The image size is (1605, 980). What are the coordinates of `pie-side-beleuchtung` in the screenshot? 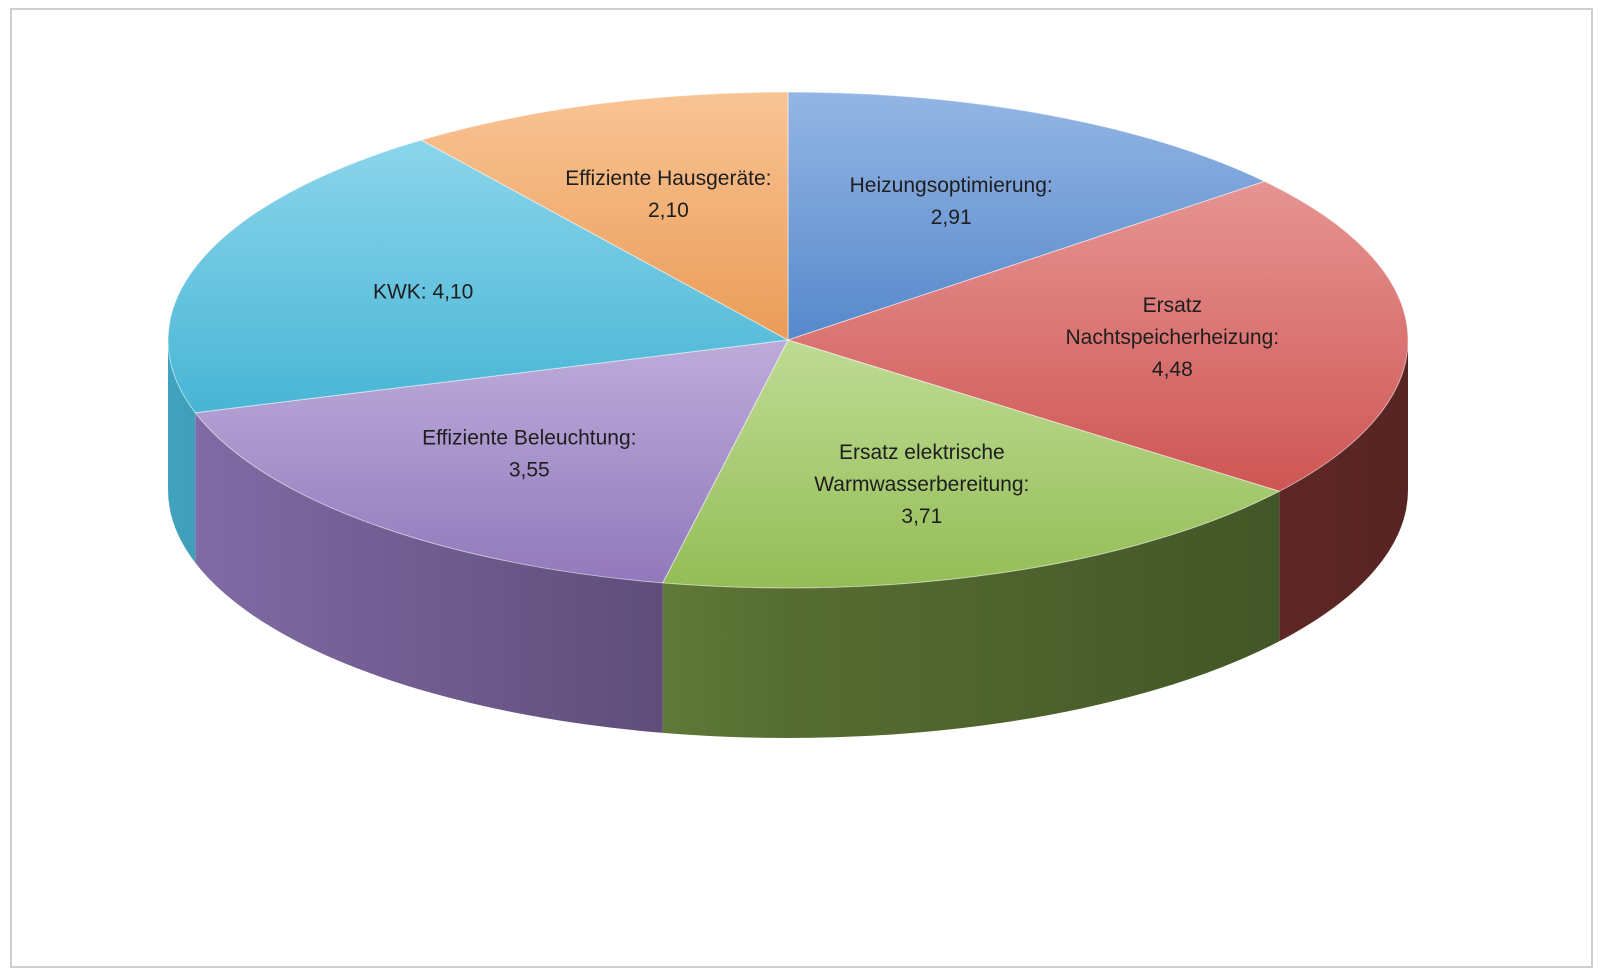 It's located at (429, 572).